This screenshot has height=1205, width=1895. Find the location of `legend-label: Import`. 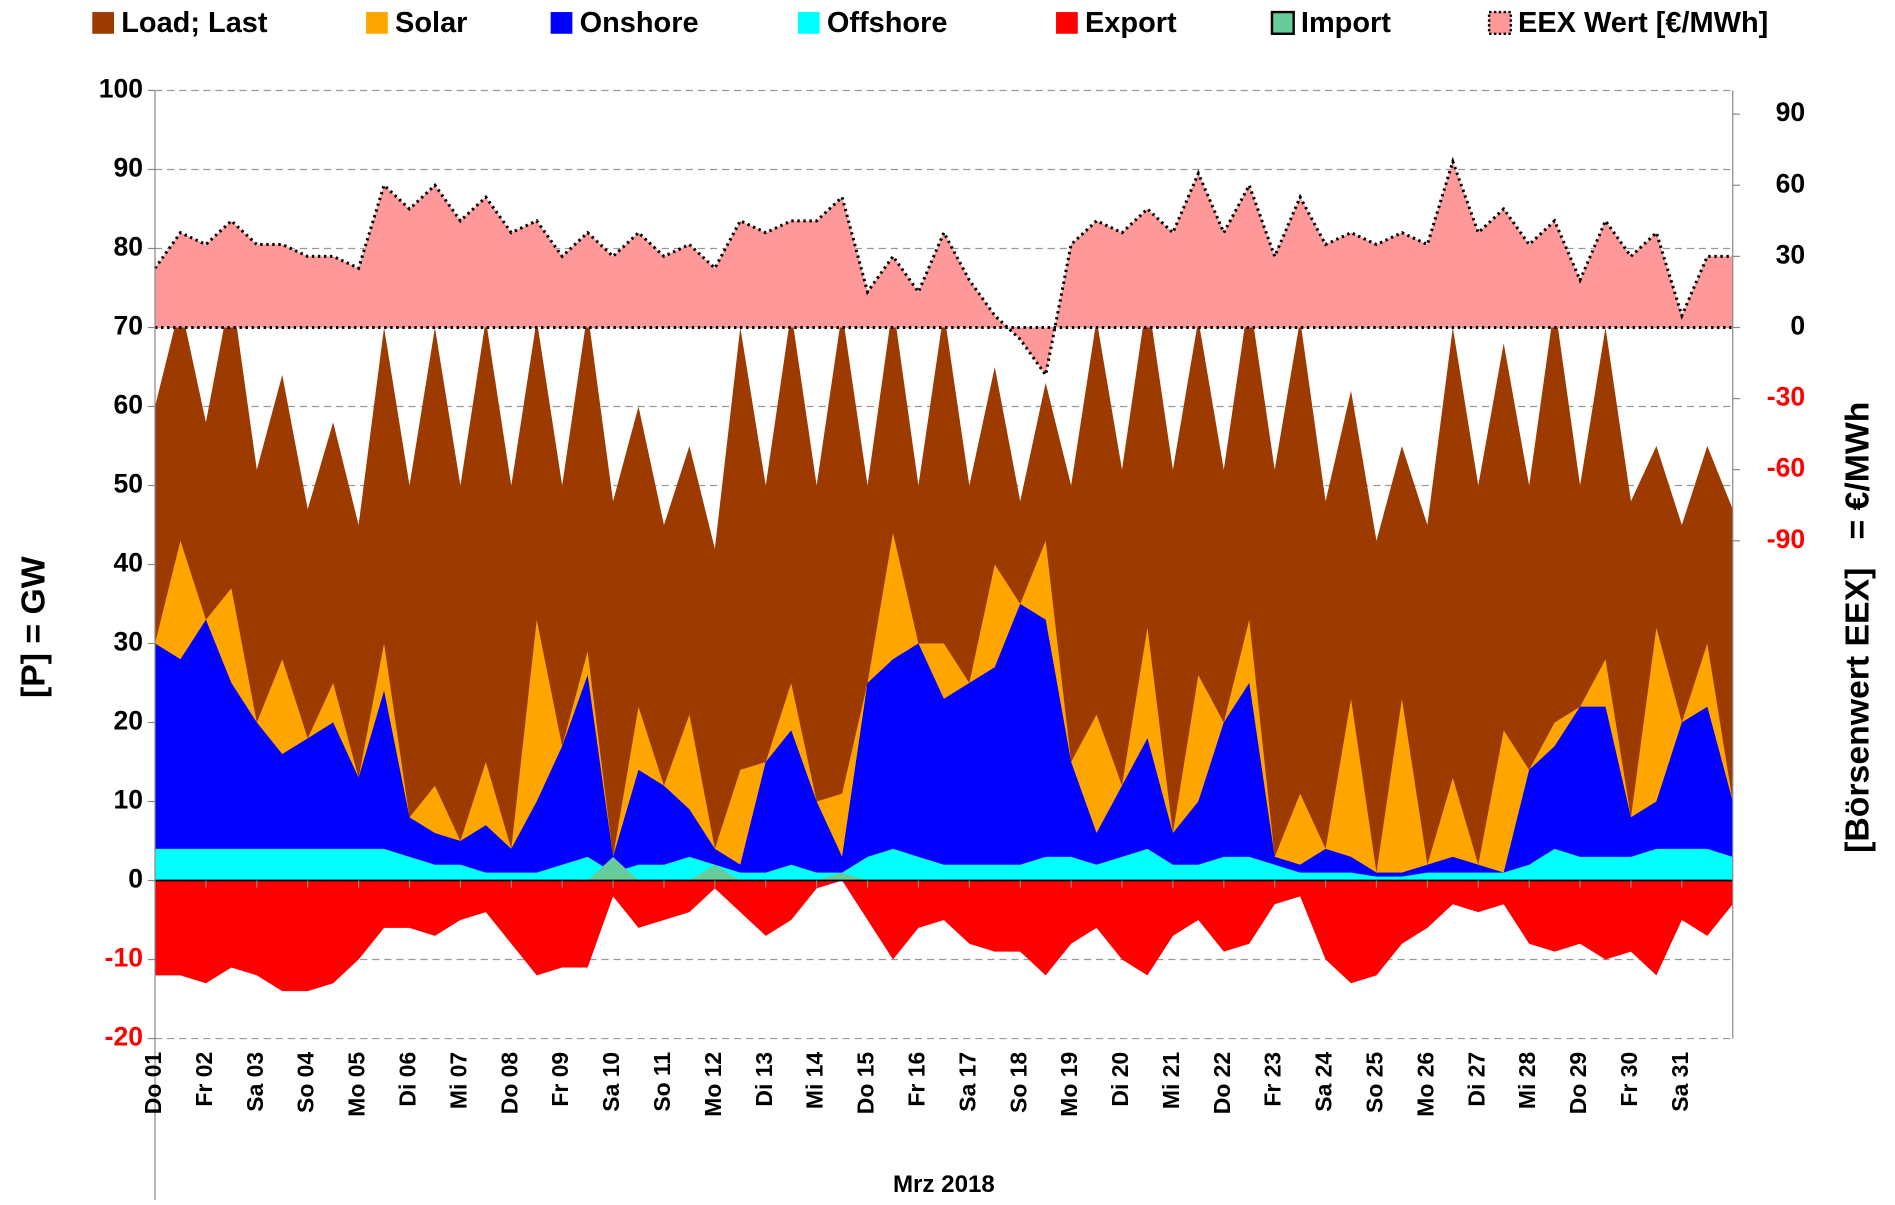

legend-label: Import is located at coordinates (1346, 23).